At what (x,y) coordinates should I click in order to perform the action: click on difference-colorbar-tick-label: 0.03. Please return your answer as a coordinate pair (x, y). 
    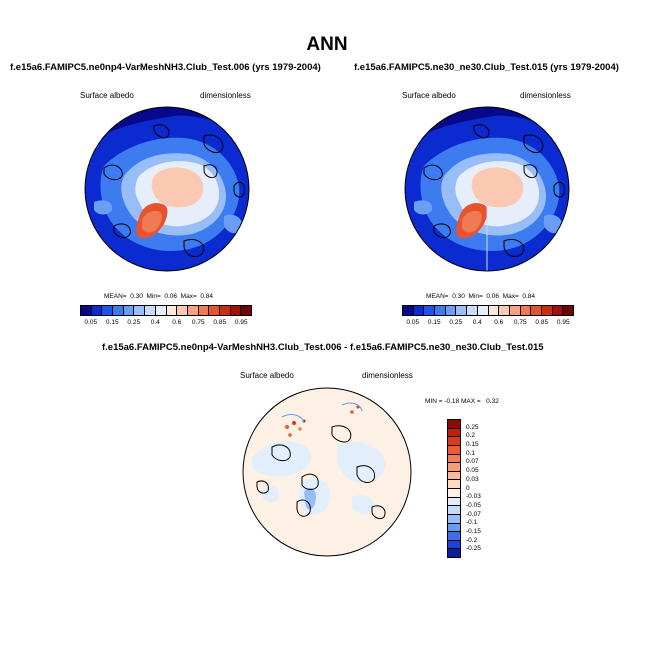
    Looking at the image, I should click on (472, 479).